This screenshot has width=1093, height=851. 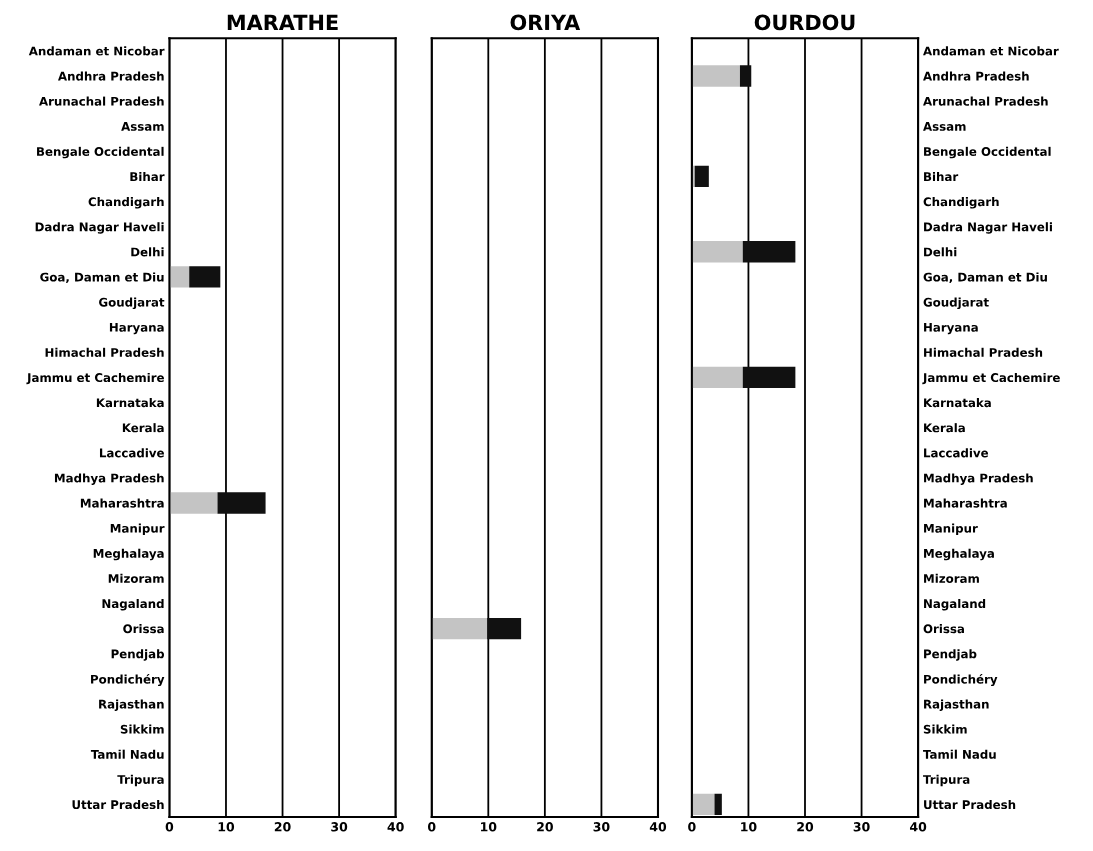 What do you see at coordinates (282, 22) in the screenshot?
I see `chart-title: MARATHE` at bounding box center [282, 22].